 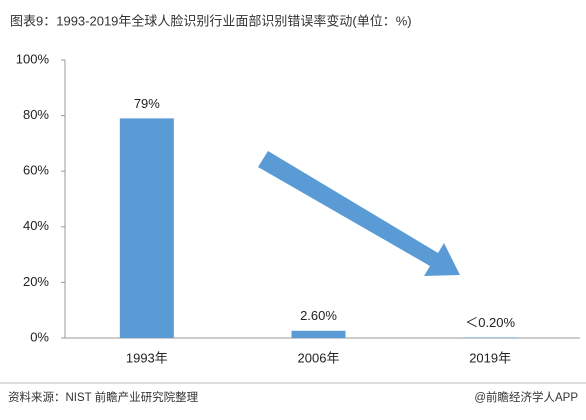 I want to click on chart-title: 图表9：1993-2019年全球人脸识别行业面部识别错误率变动(单位：%), so click(x=211, y=20).